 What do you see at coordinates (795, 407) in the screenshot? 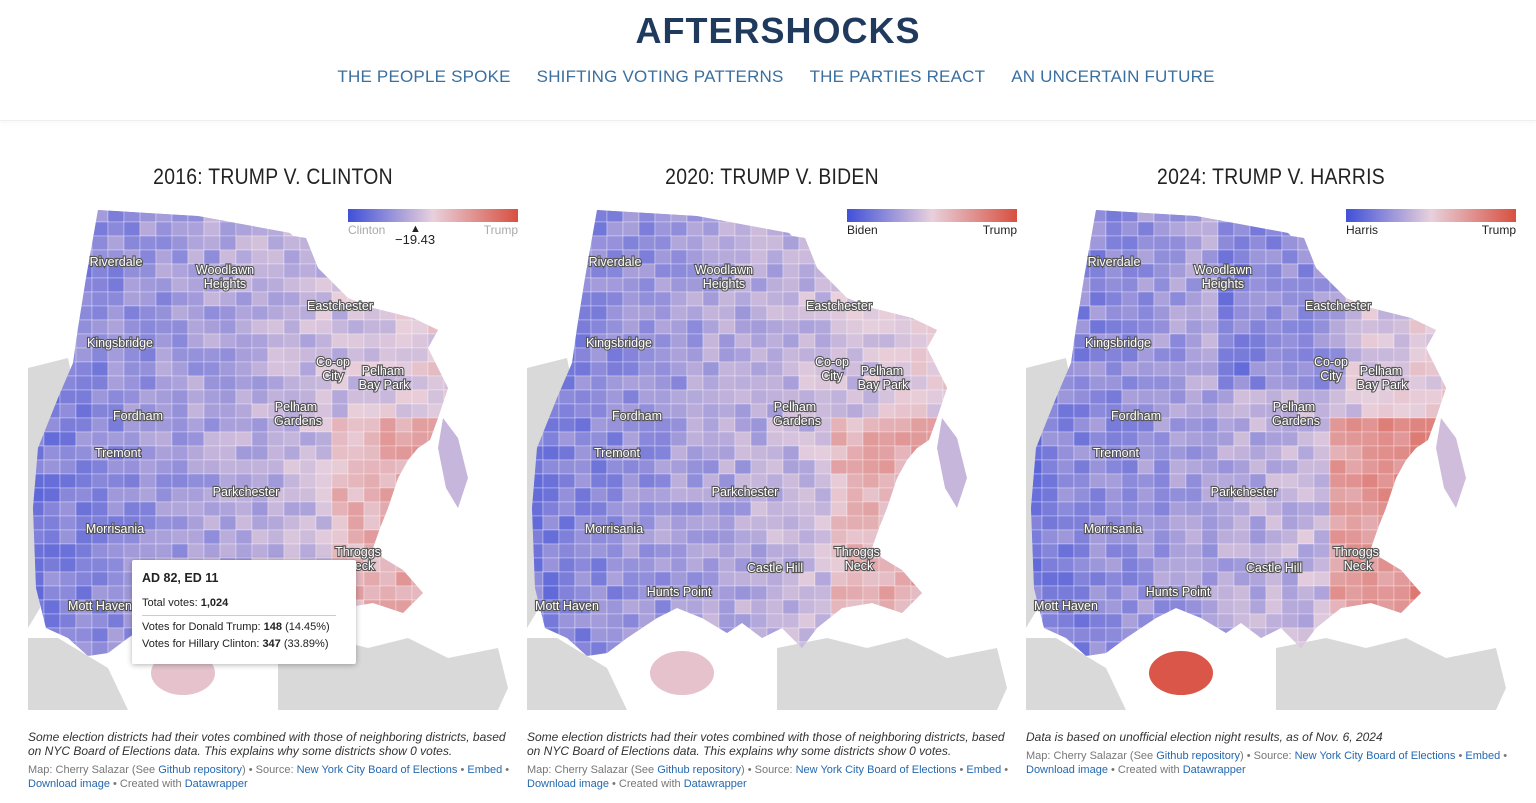
I see `place-label: Pelham` at bounding box center [795, 407].